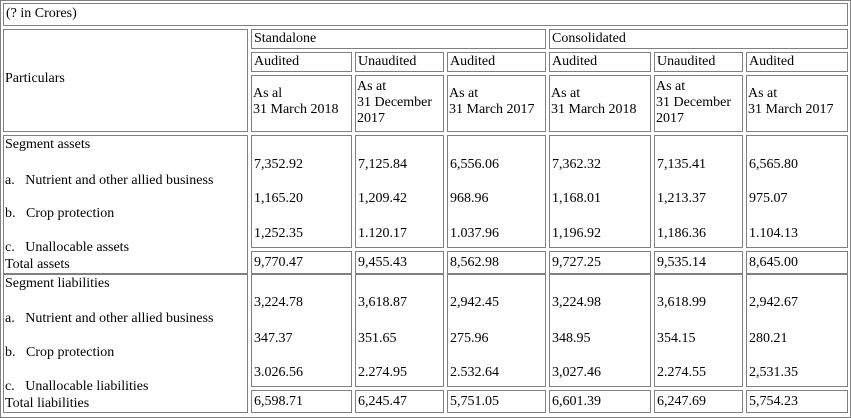 This screenshot has height=418, width=851. I want to click on total-assets-label: Total assets, so click(37, 264).